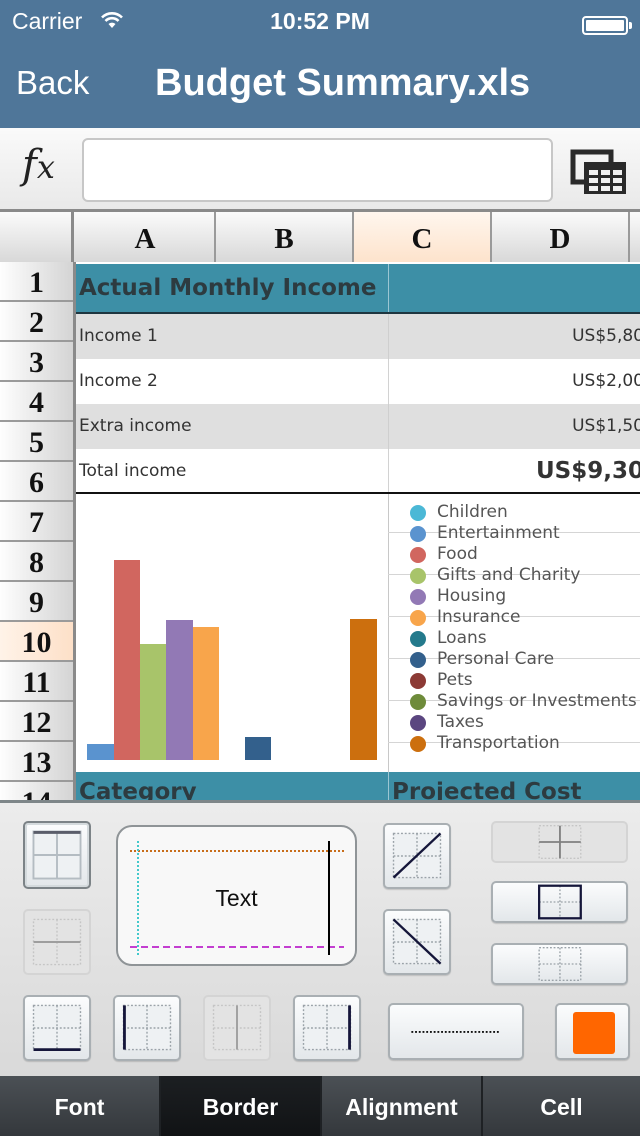 This screenshot has height=1136, width=640. What do you see at coordinates (606, 381) in the screenshot?
I see `row-value: US$2,00` at bounding box center [606, 381].